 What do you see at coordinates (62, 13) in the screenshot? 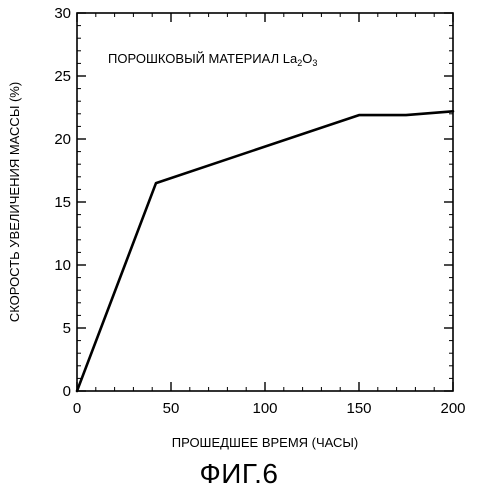
I see `y-tick-label: 30` at bounding box center [62, 13].